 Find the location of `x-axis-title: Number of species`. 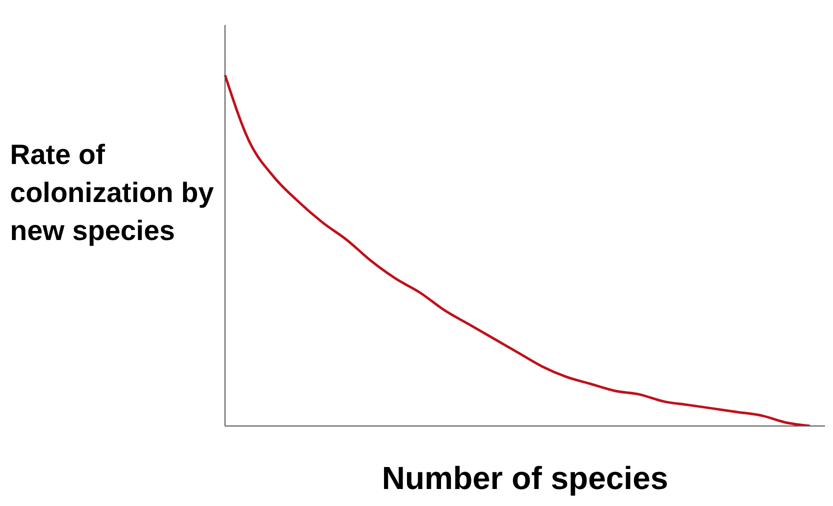

x-axis-title: Number of species is located at coordinates (525, 478).